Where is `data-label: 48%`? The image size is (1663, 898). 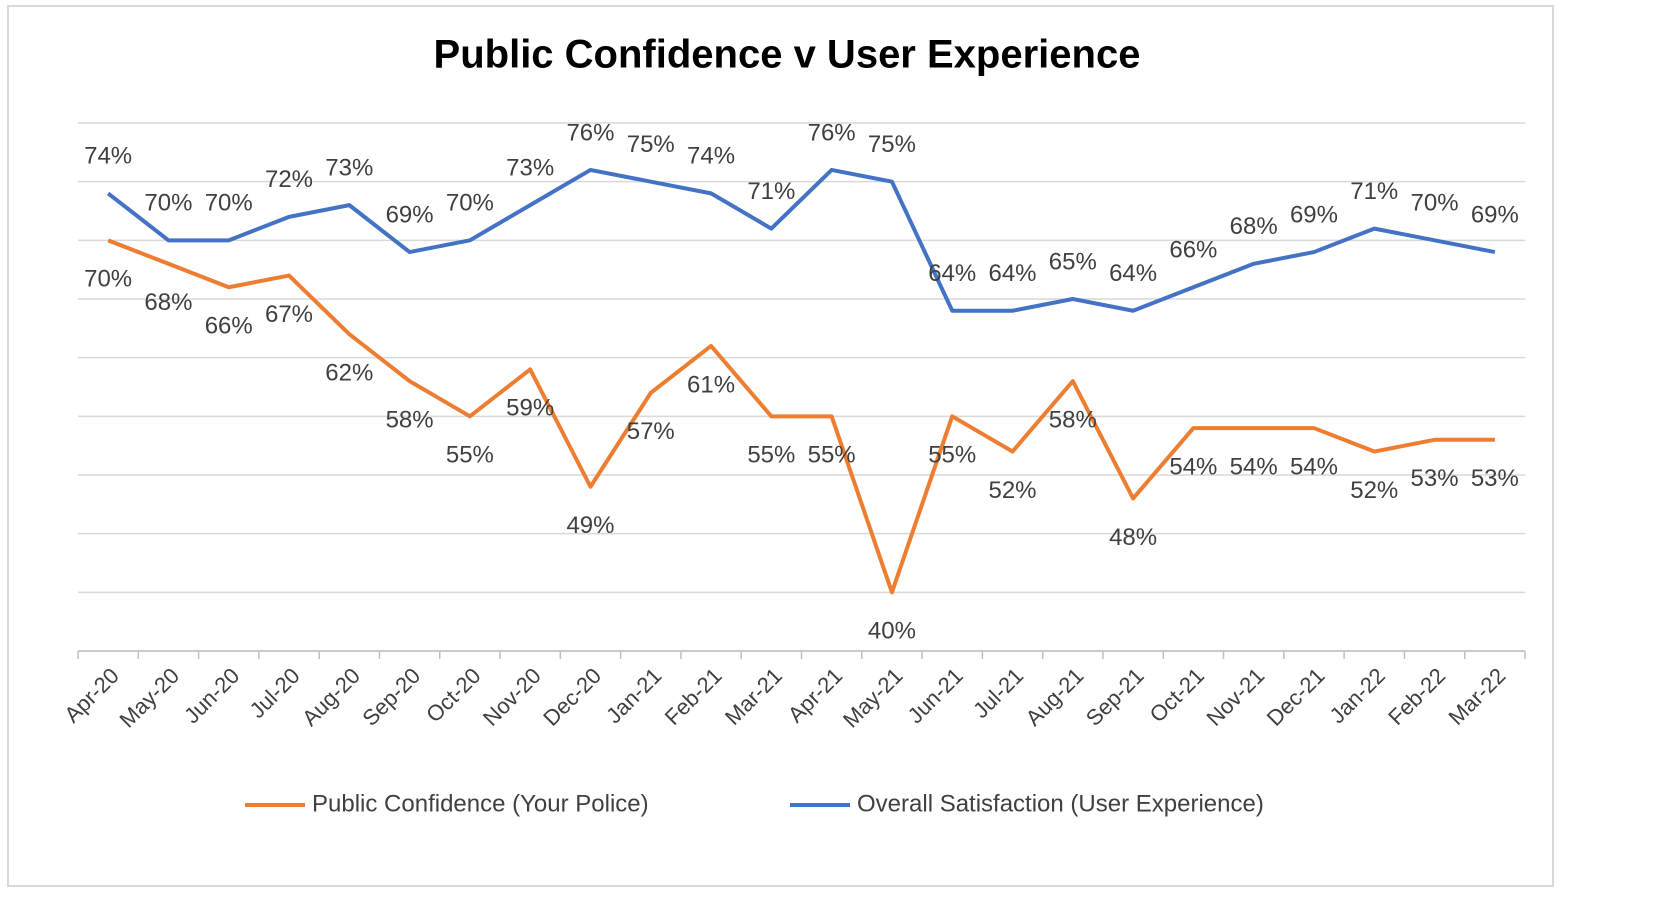 data-label: 48% is located at coordinates (1133, 537).